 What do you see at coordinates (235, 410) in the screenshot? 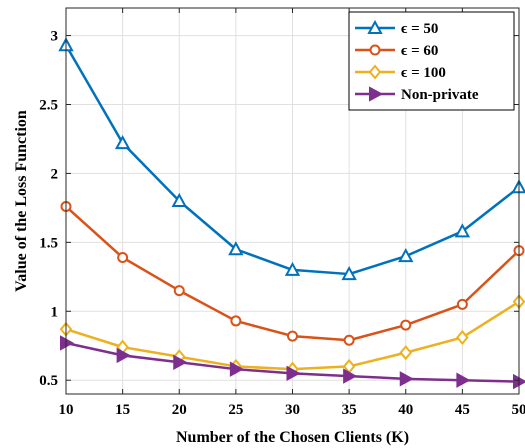
I see `x-tick-label: 25` at bounding box center [235, 410].